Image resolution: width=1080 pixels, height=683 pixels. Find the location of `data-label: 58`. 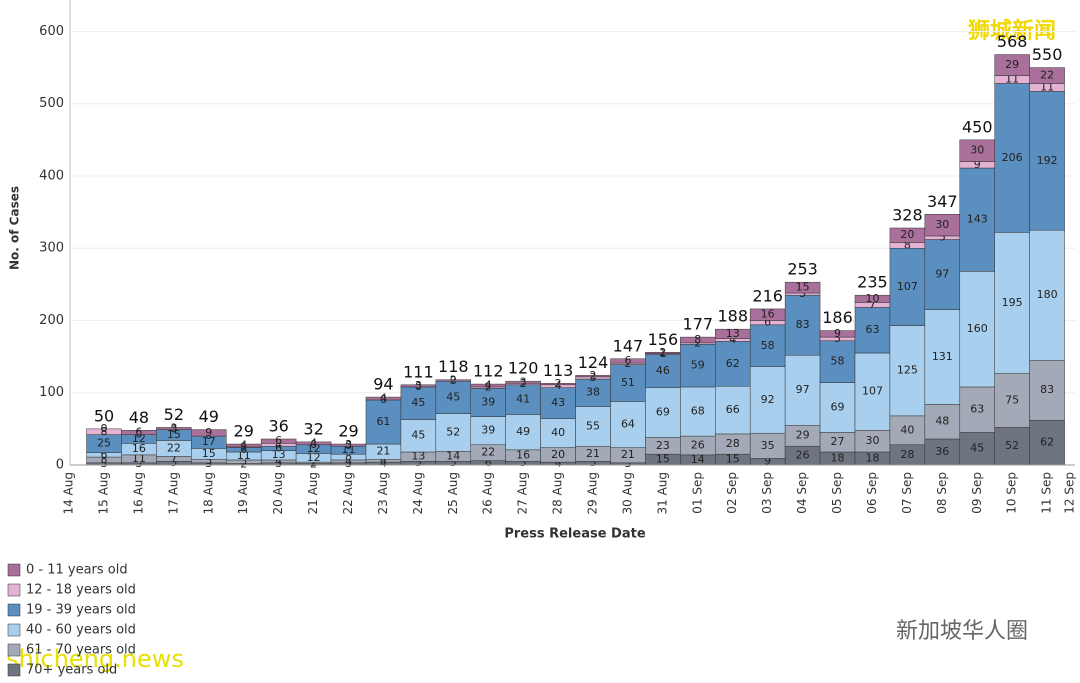

data-label: 58 is located at coordinates (768, 345).